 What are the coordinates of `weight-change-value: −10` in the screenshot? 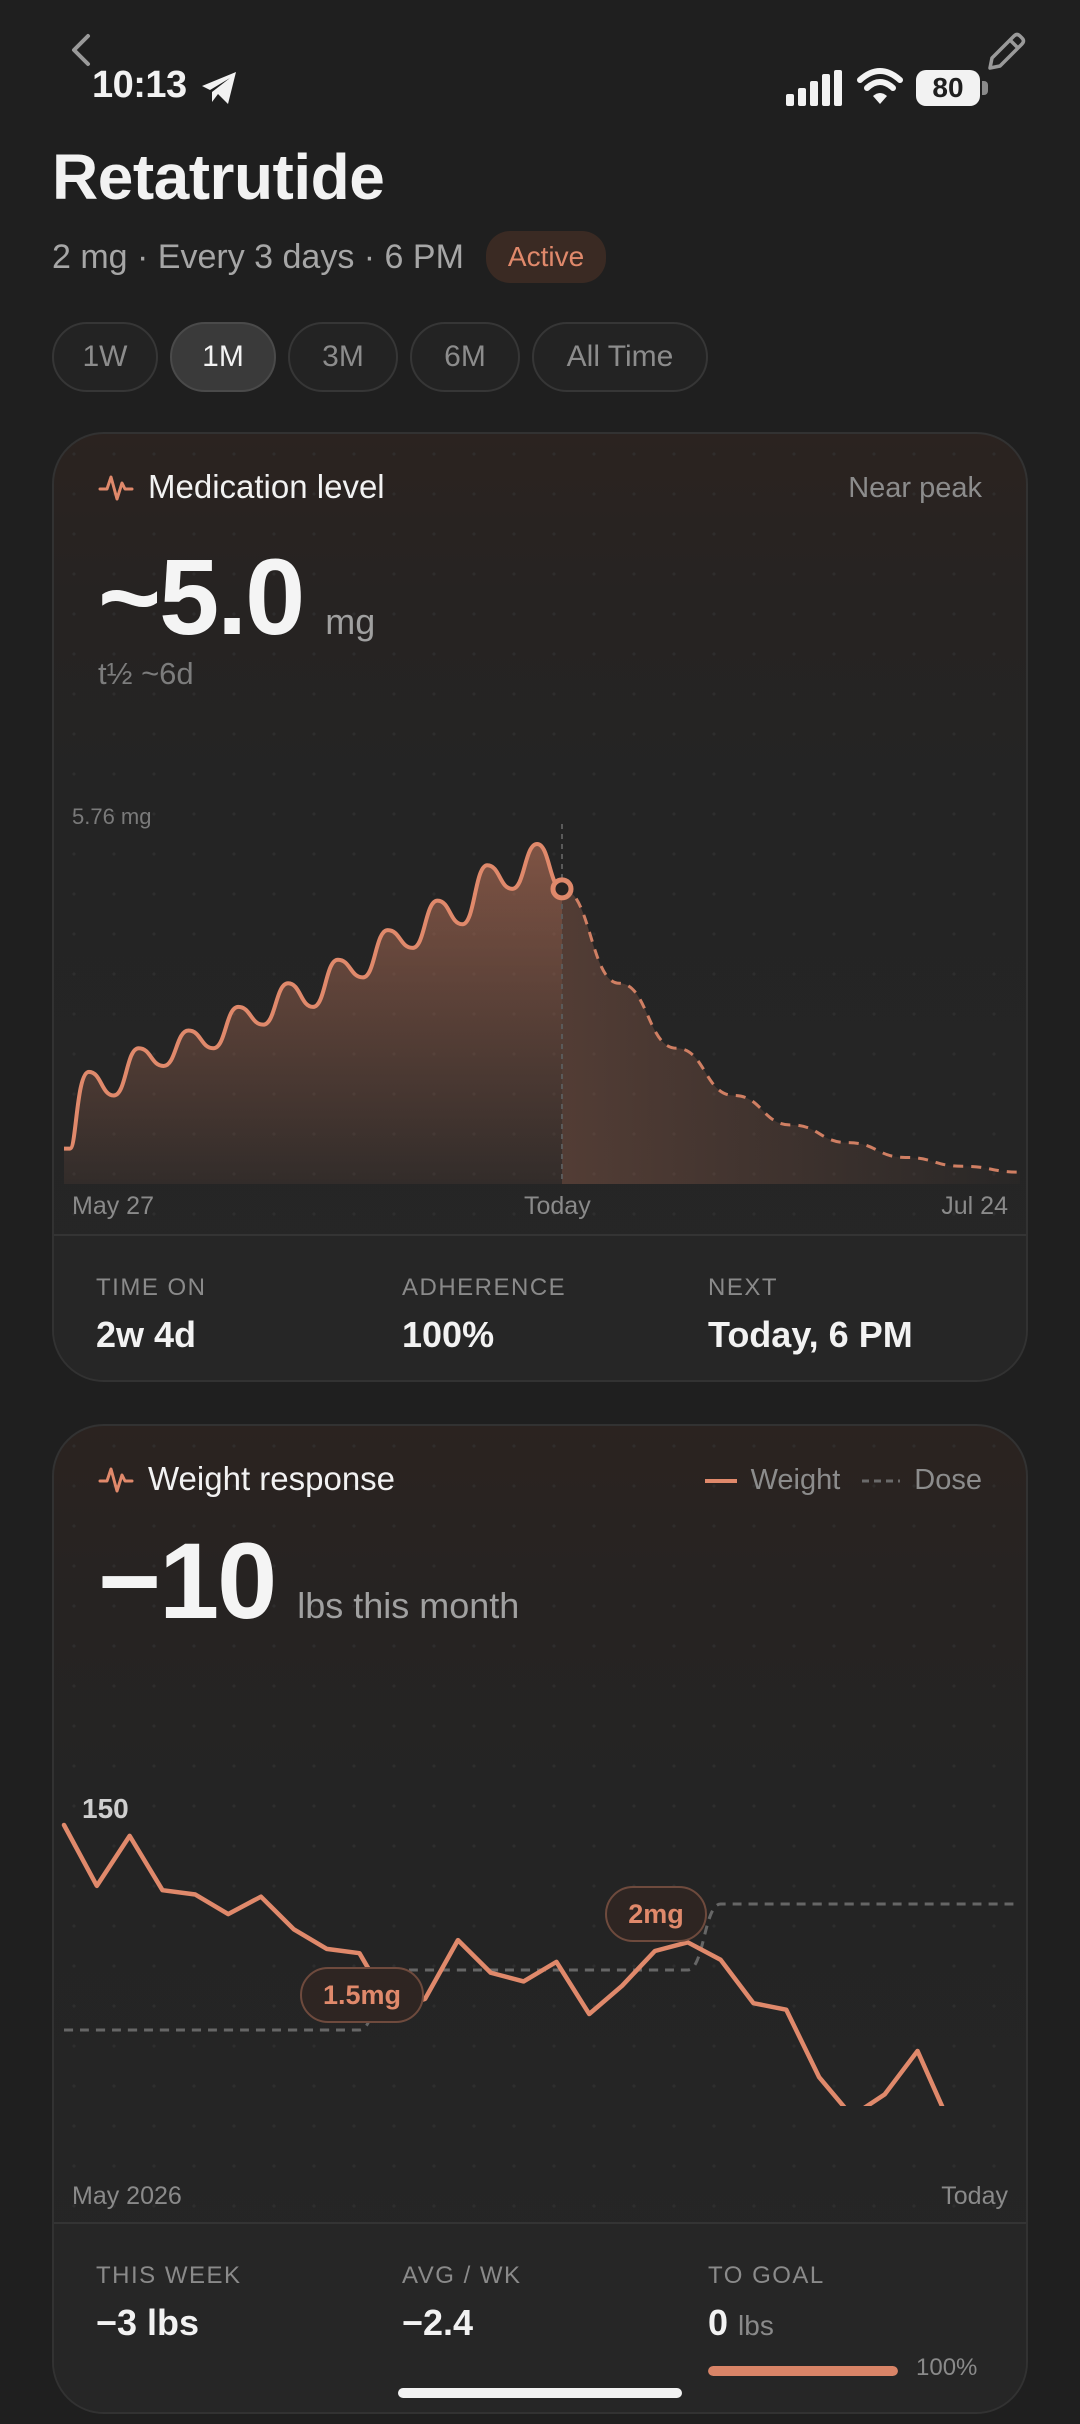 It's located at (187, 1580).